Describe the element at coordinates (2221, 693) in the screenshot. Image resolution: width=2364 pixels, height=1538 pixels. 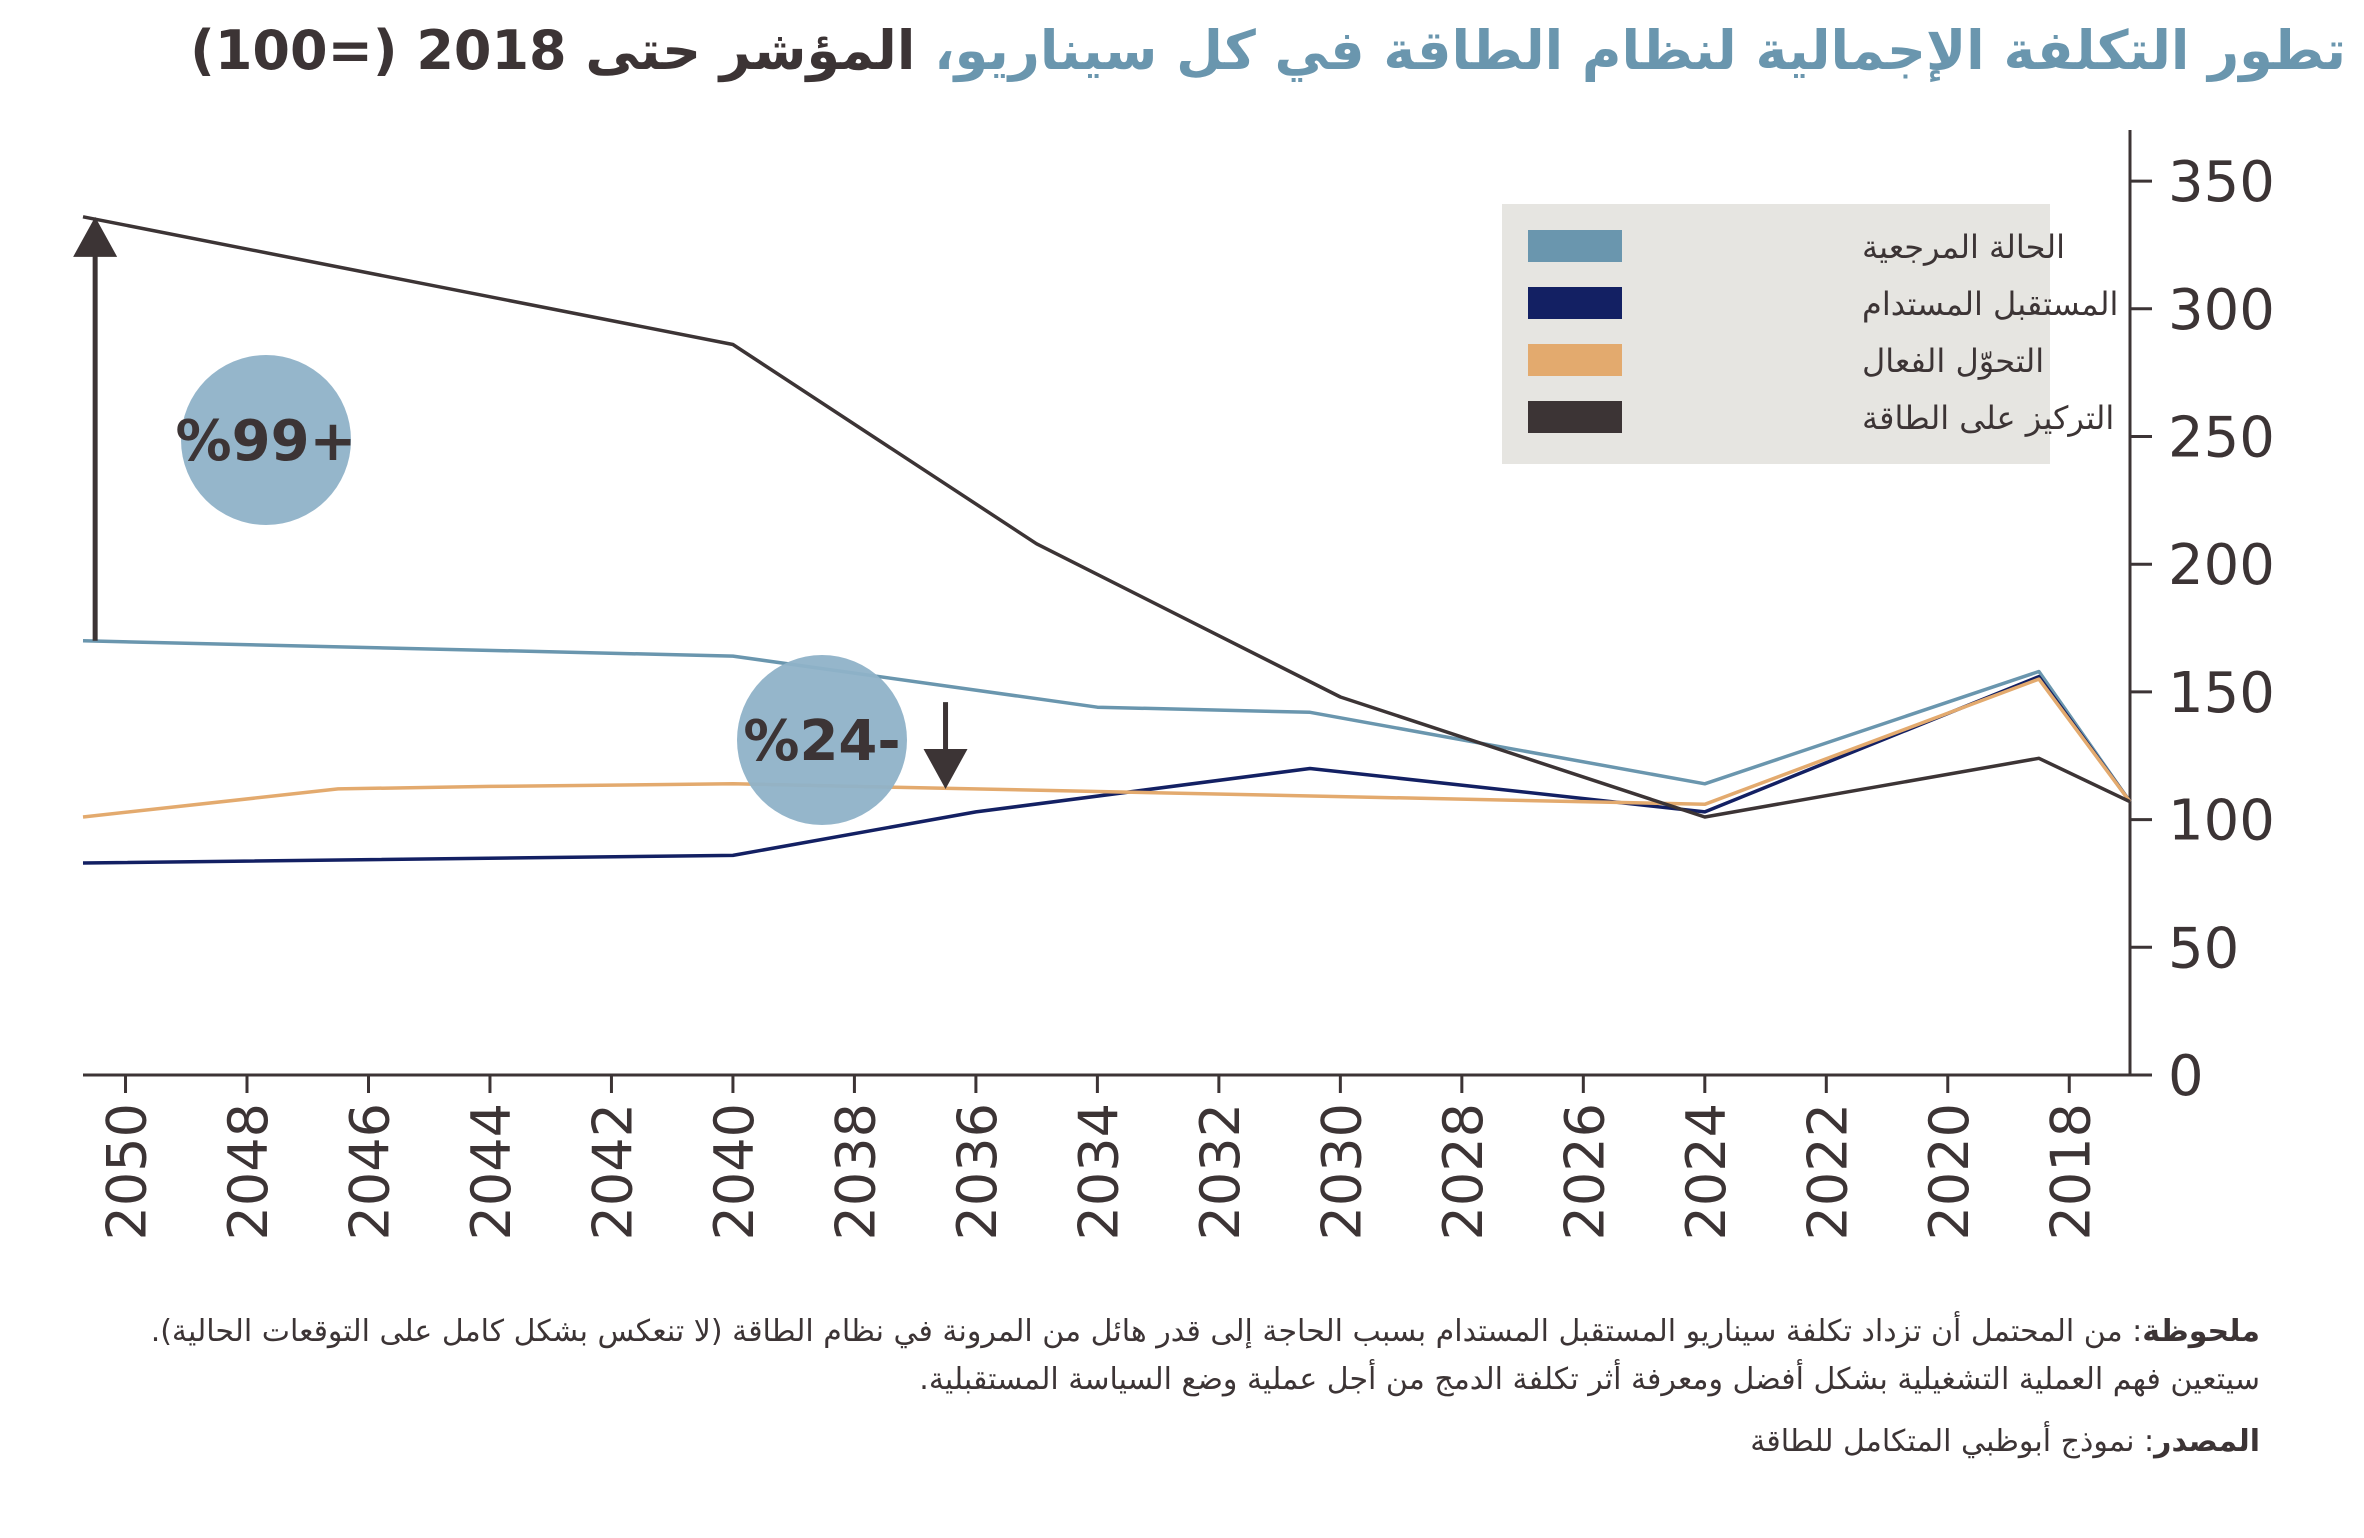
I see `y-tick-label: 150` at that location.